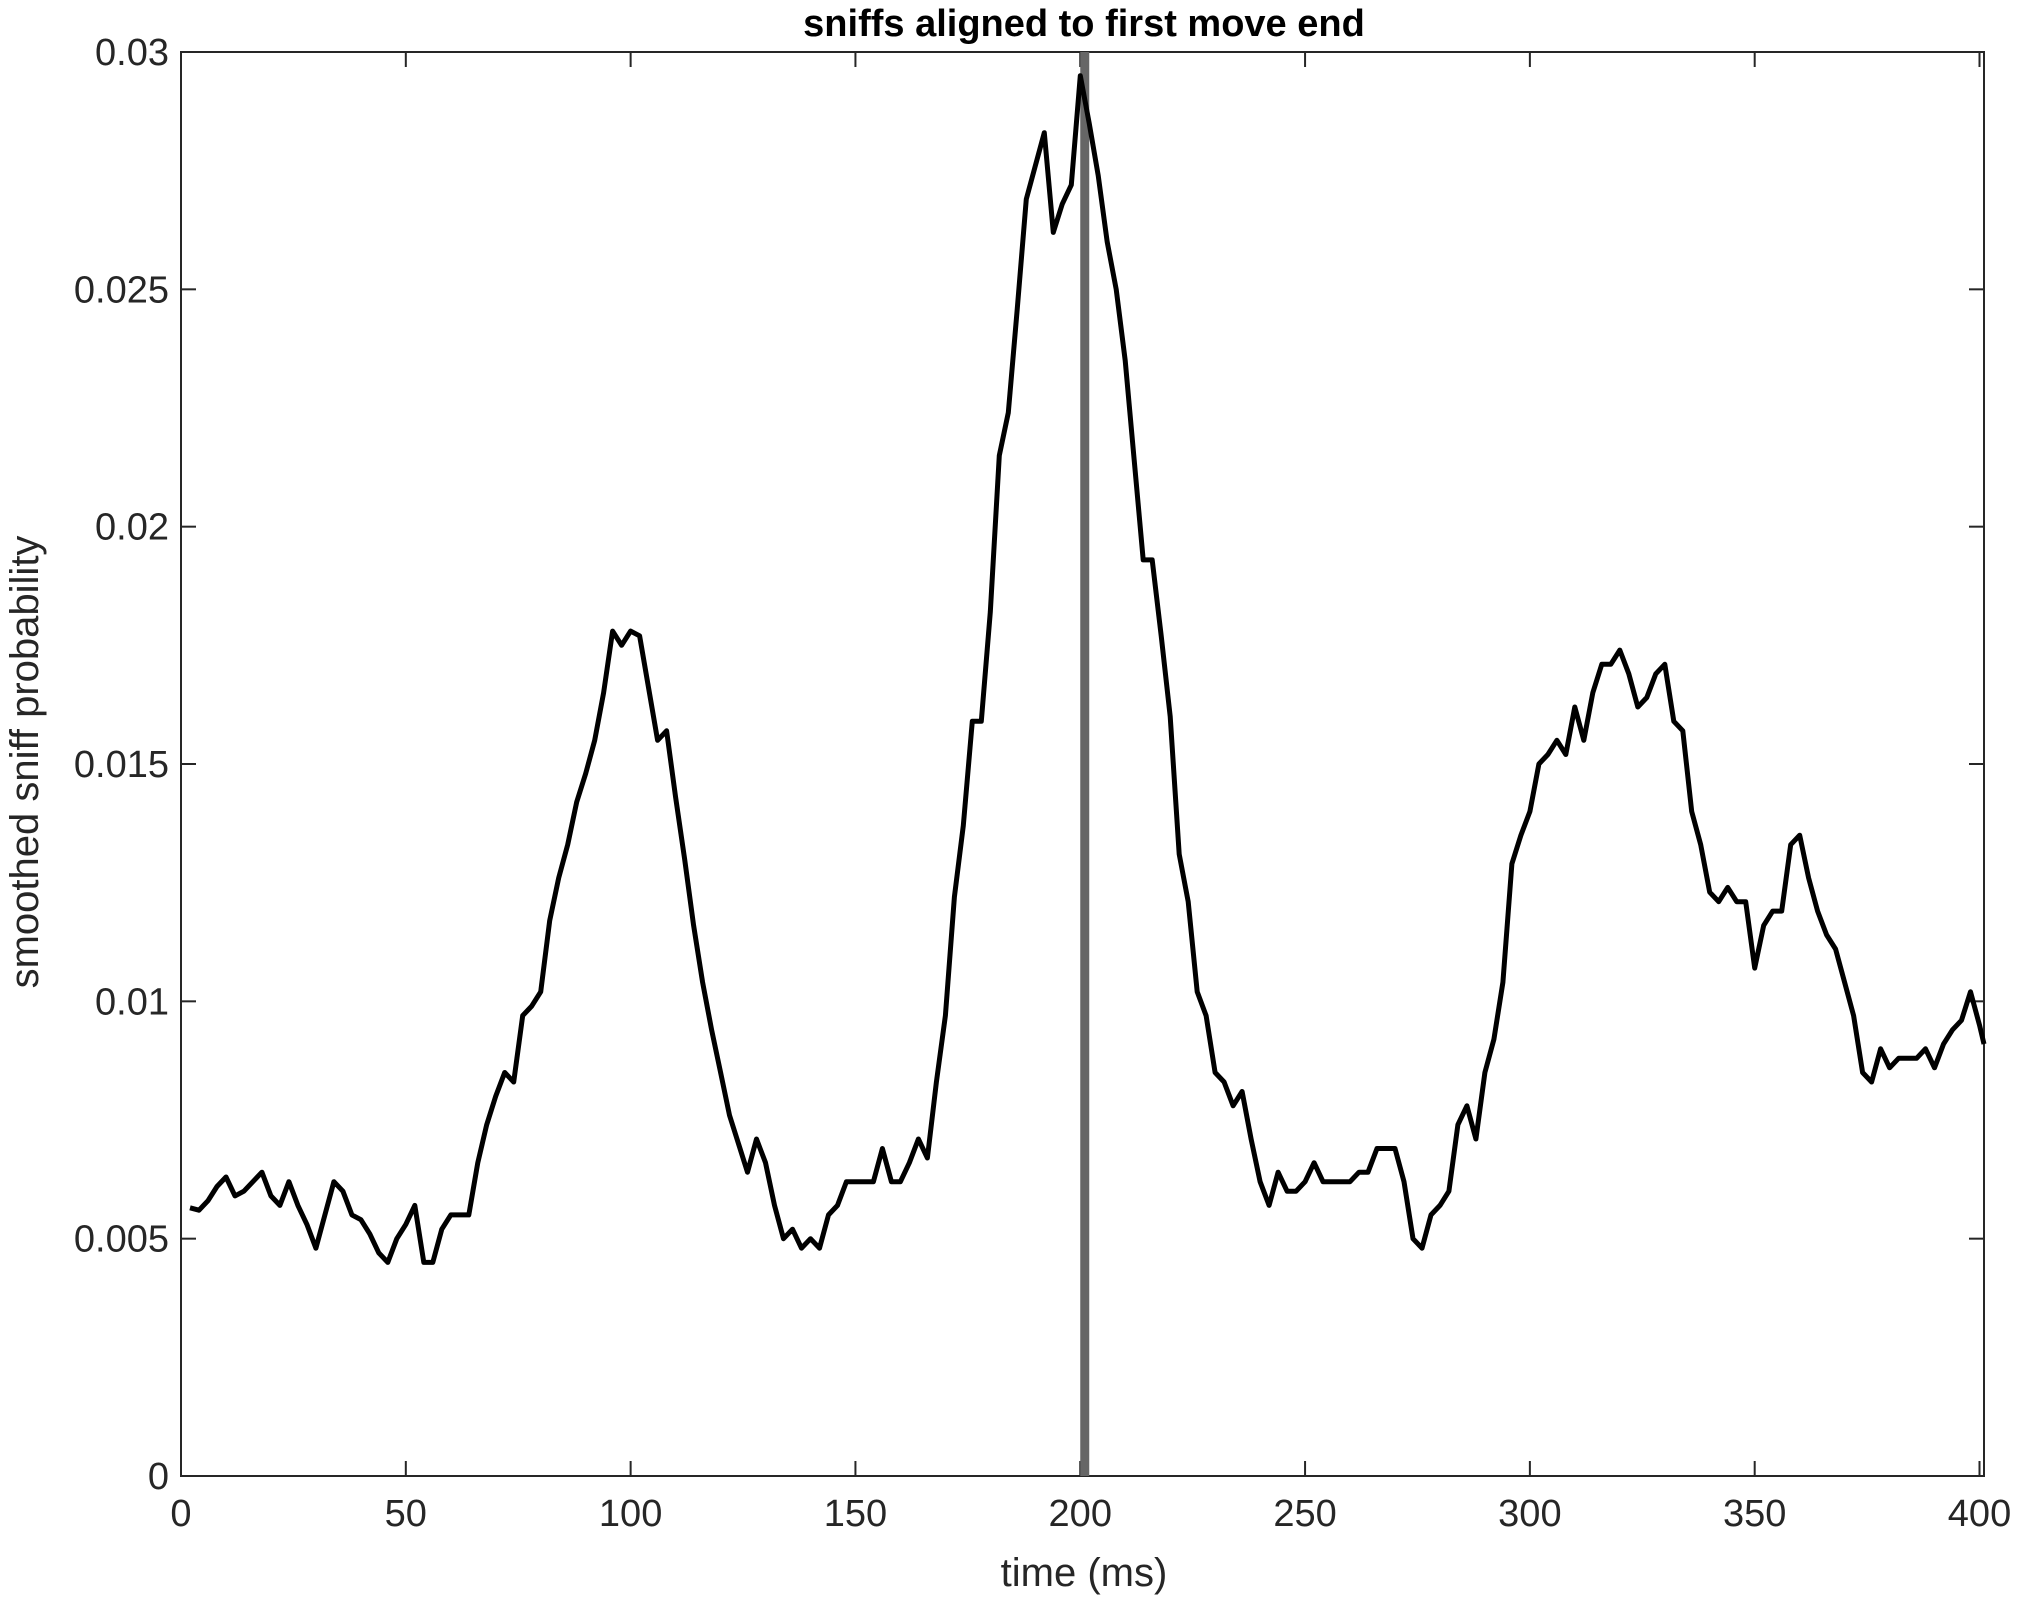 This screenshot has height=1601, width=2018. What do you see at coordinates (406, 1514) in the screenshot?
I see `x-tick-label: 50` at bounding box center [406, 1514].